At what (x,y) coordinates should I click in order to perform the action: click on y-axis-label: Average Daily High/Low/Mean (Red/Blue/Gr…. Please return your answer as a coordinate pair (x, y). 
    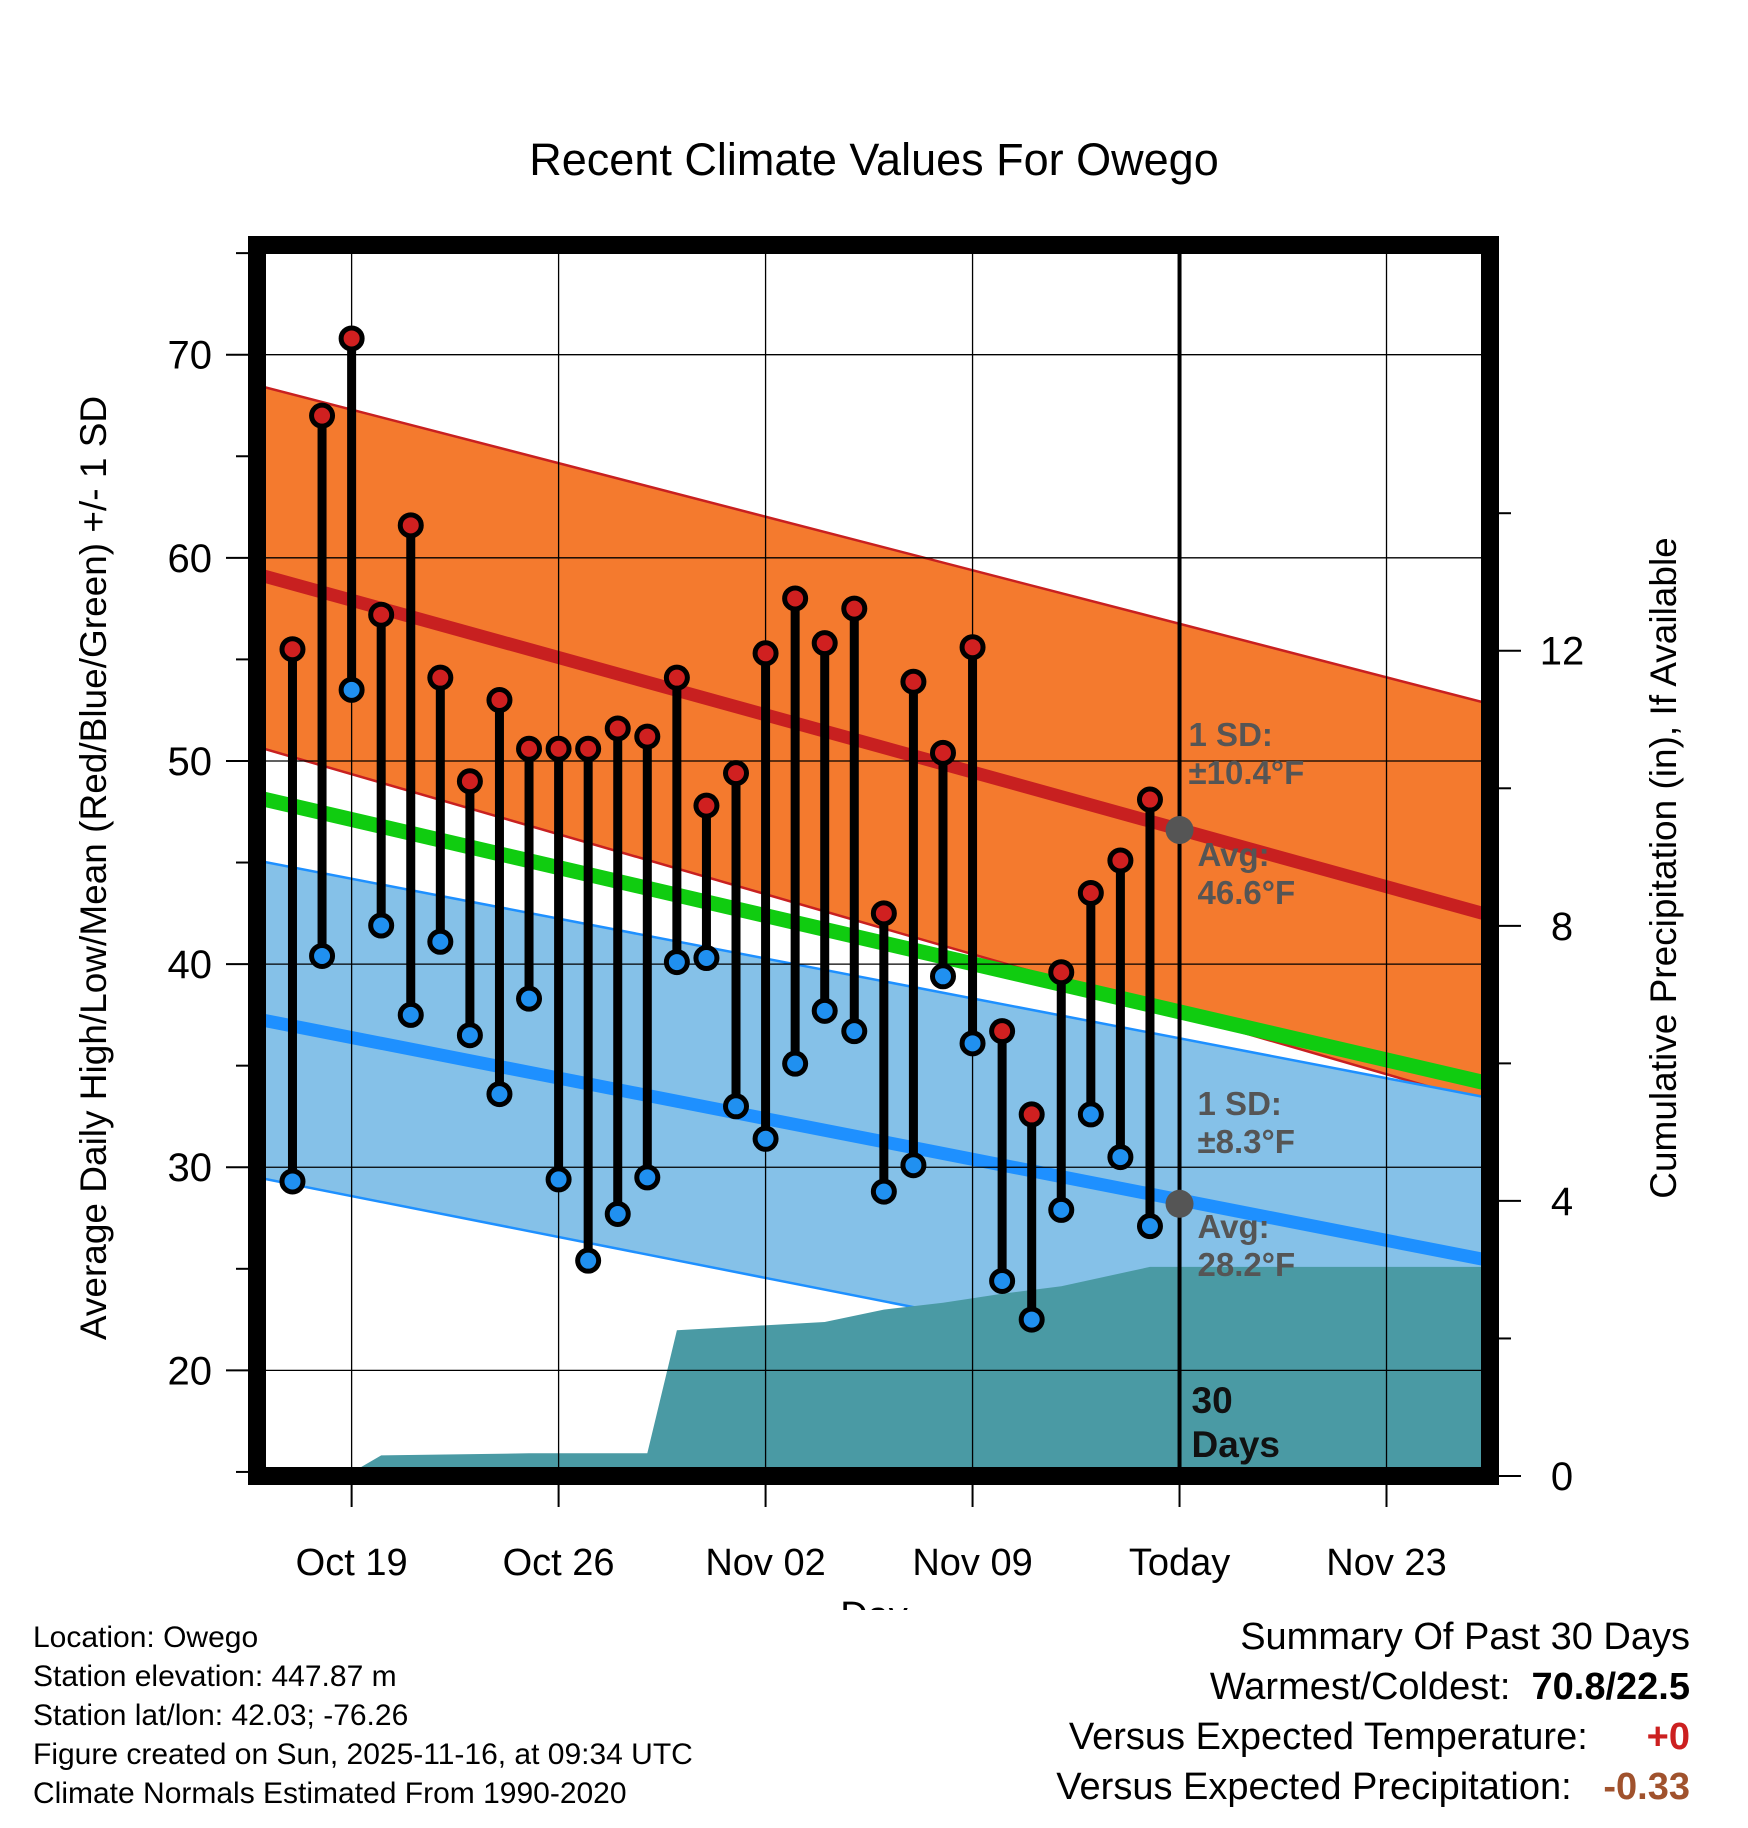
    Looking at the image, I should click on (93, 868).